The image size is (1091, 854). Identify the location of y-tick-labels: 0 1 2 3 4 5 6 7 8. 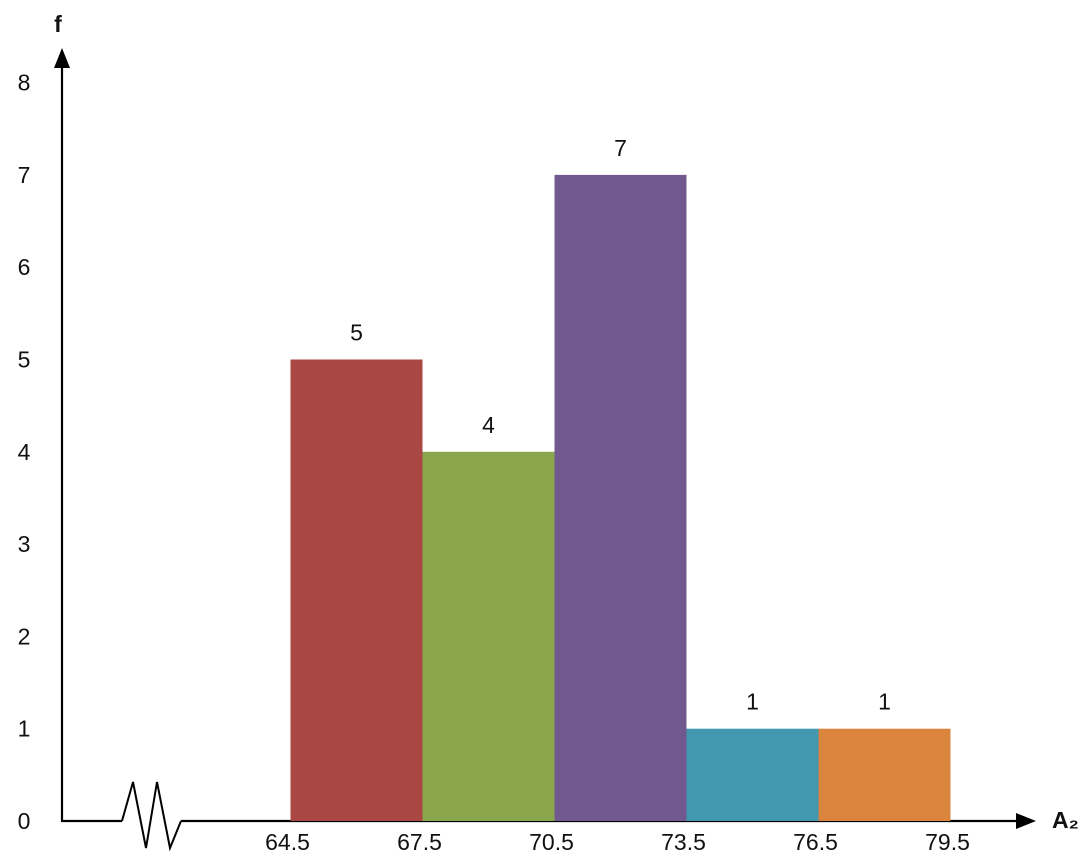
(24, 452).